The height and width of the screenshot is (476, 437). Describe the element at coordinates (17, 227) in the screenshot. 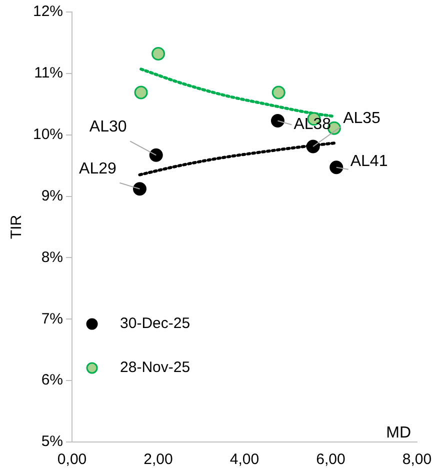

I see `y-axis-title: TIR` at that location.